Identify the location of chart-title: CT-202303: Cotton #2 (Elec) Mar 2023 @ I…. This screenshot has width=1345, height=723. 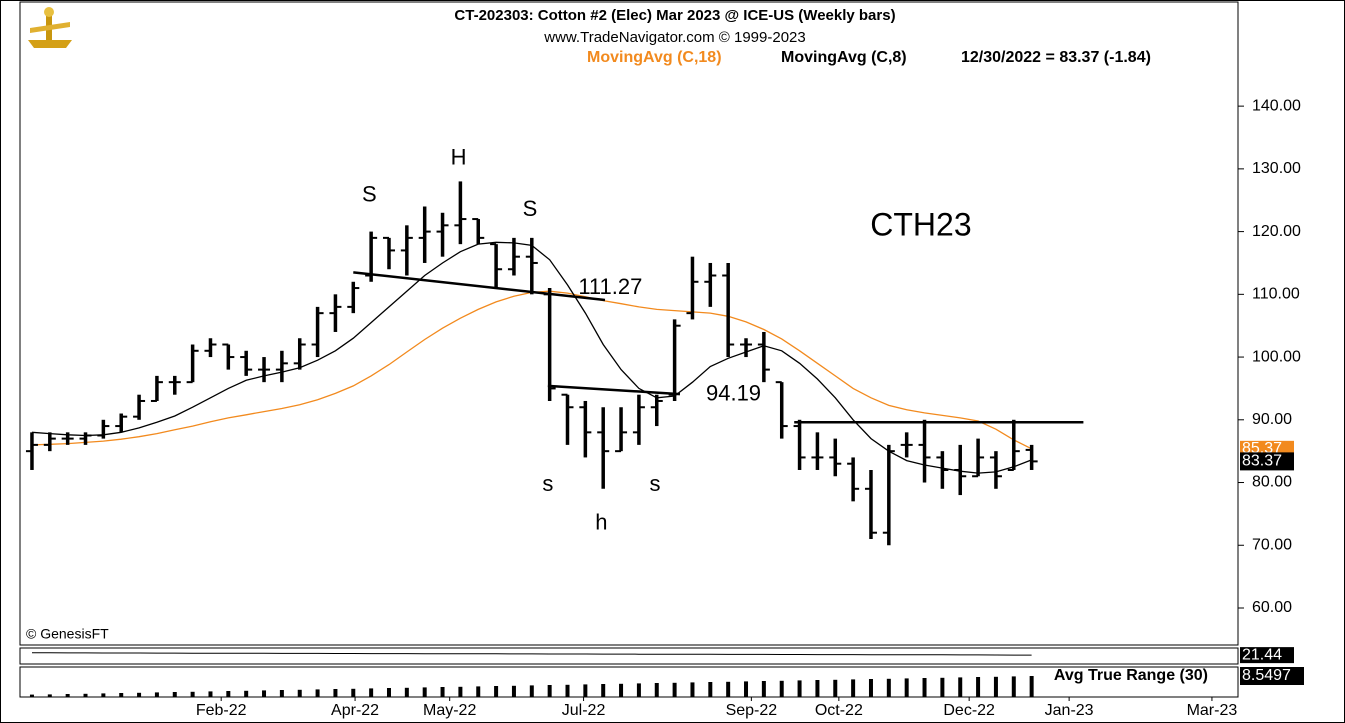
(674, 15).